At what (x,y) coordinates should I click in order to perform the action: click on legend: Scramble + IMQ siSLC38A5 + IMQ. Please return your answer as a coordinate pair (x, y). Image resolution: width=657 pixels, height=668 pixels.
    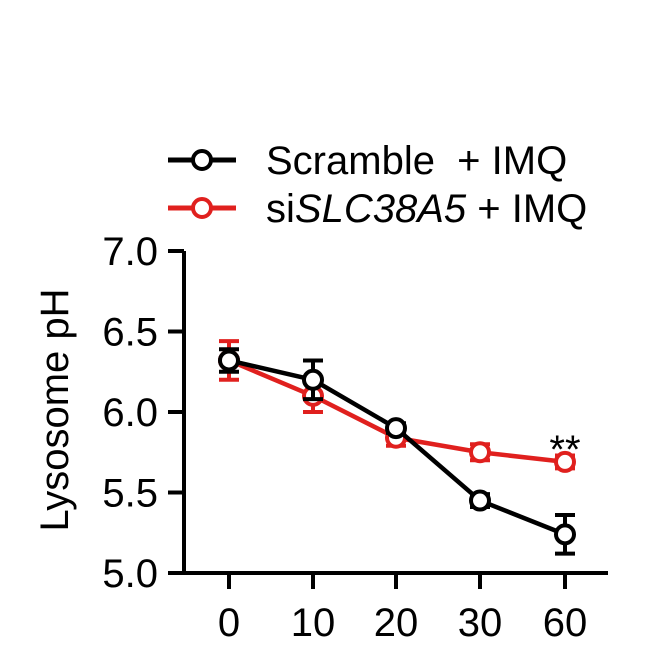
    Looking at the image, I should click on (377, 185).